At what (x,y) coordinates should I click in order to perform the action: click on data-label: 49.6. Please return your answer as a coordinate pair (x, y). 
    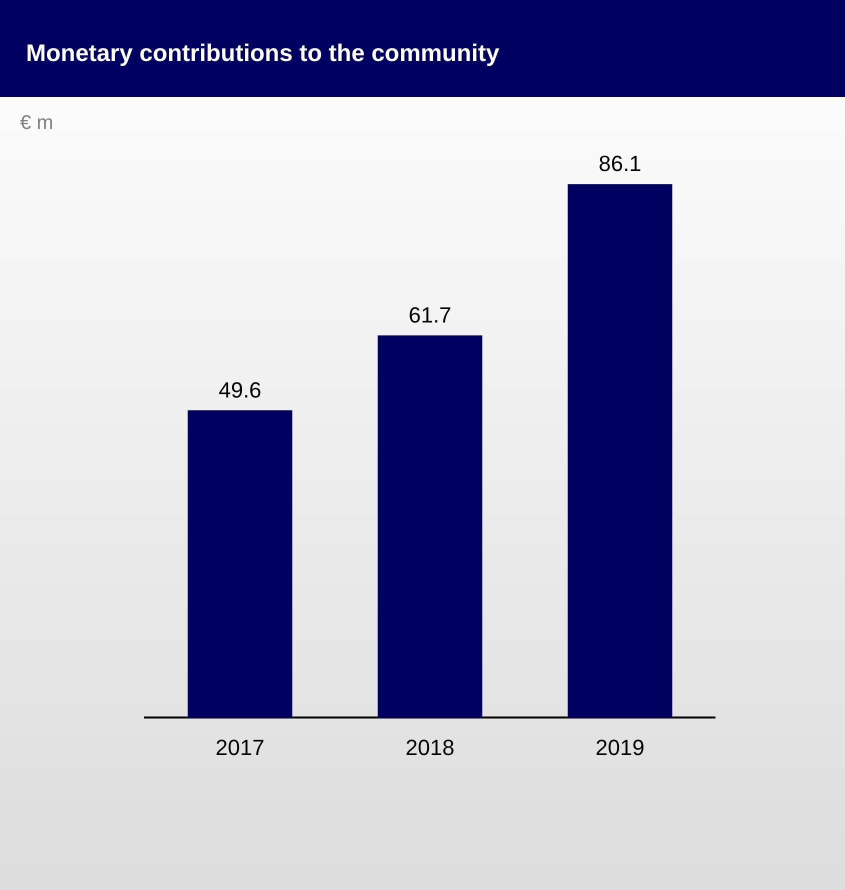
    Looking at the image, I should click on (240, 389).